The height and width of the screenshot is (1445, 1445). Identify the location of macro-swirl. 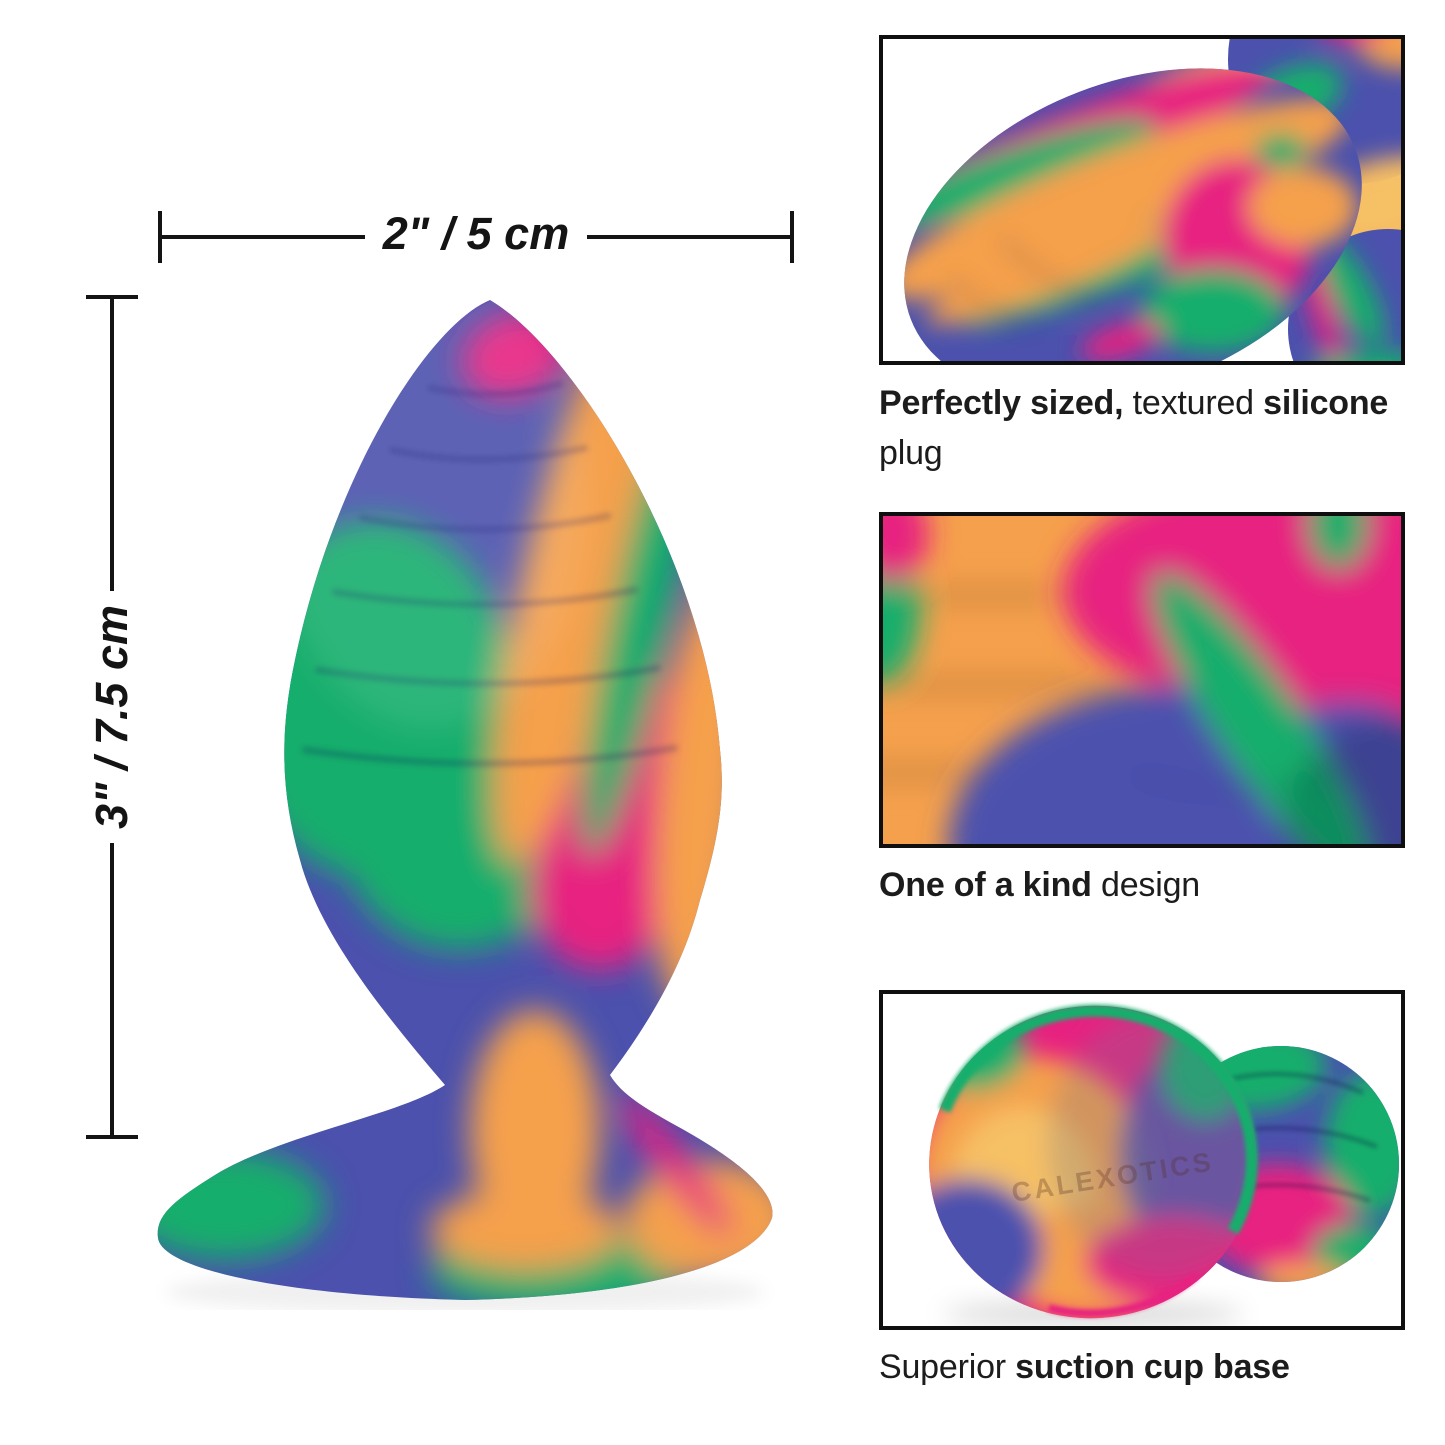
(1142, 680).